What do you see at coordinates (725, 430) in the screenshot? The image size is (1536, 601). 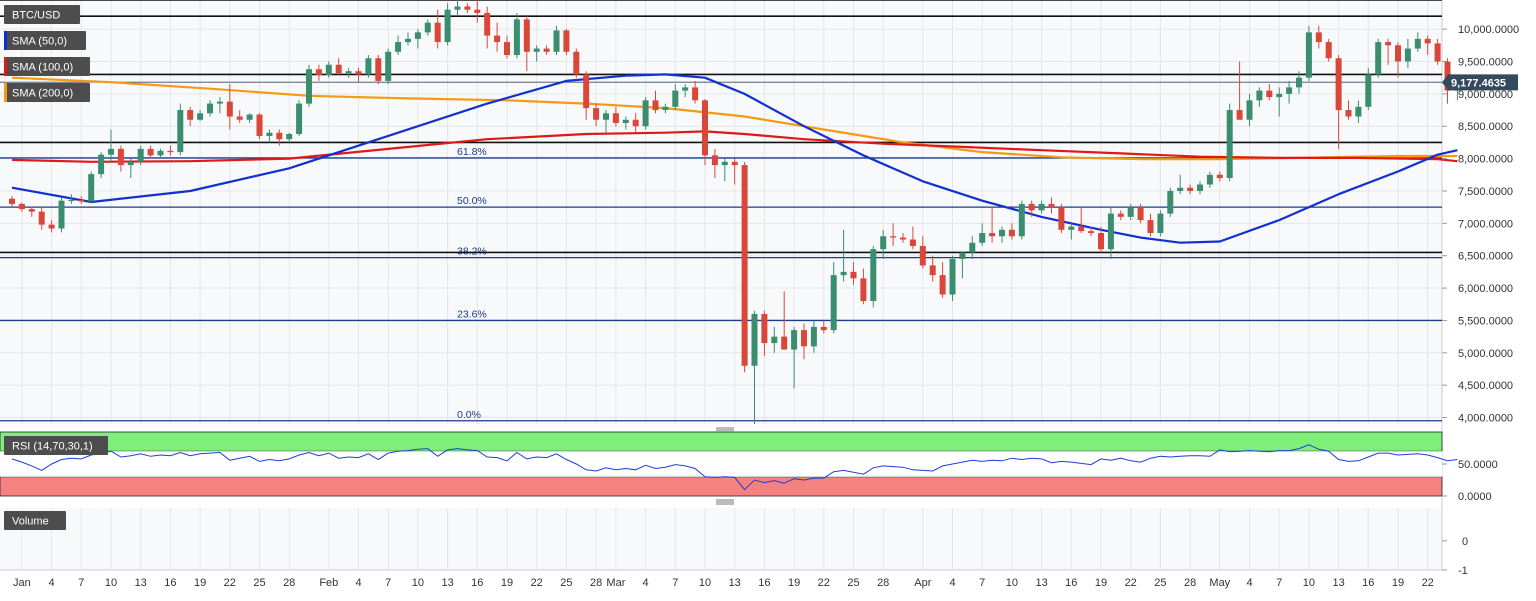 I see `price-pane-resize-handle` at bounding box center [725, 430].